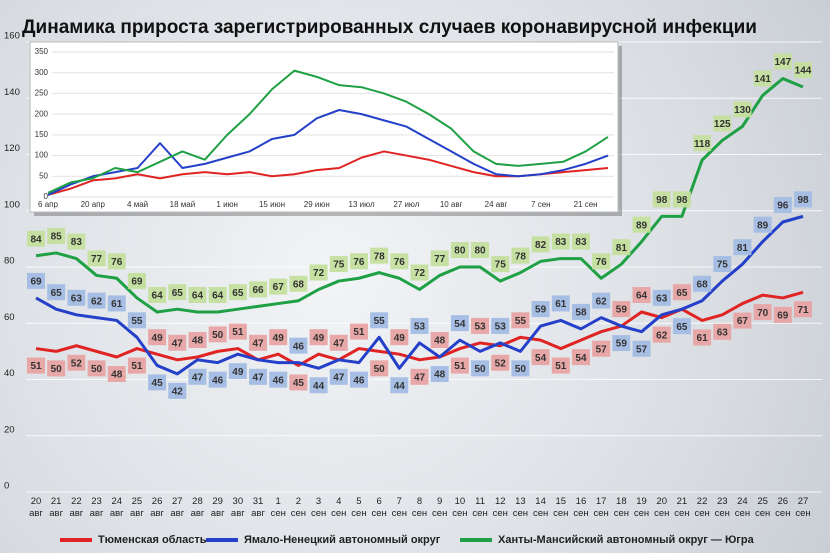  Describe the element at coordinates (279, 338) in the screenshot. I see `value-label: 49` at that location.